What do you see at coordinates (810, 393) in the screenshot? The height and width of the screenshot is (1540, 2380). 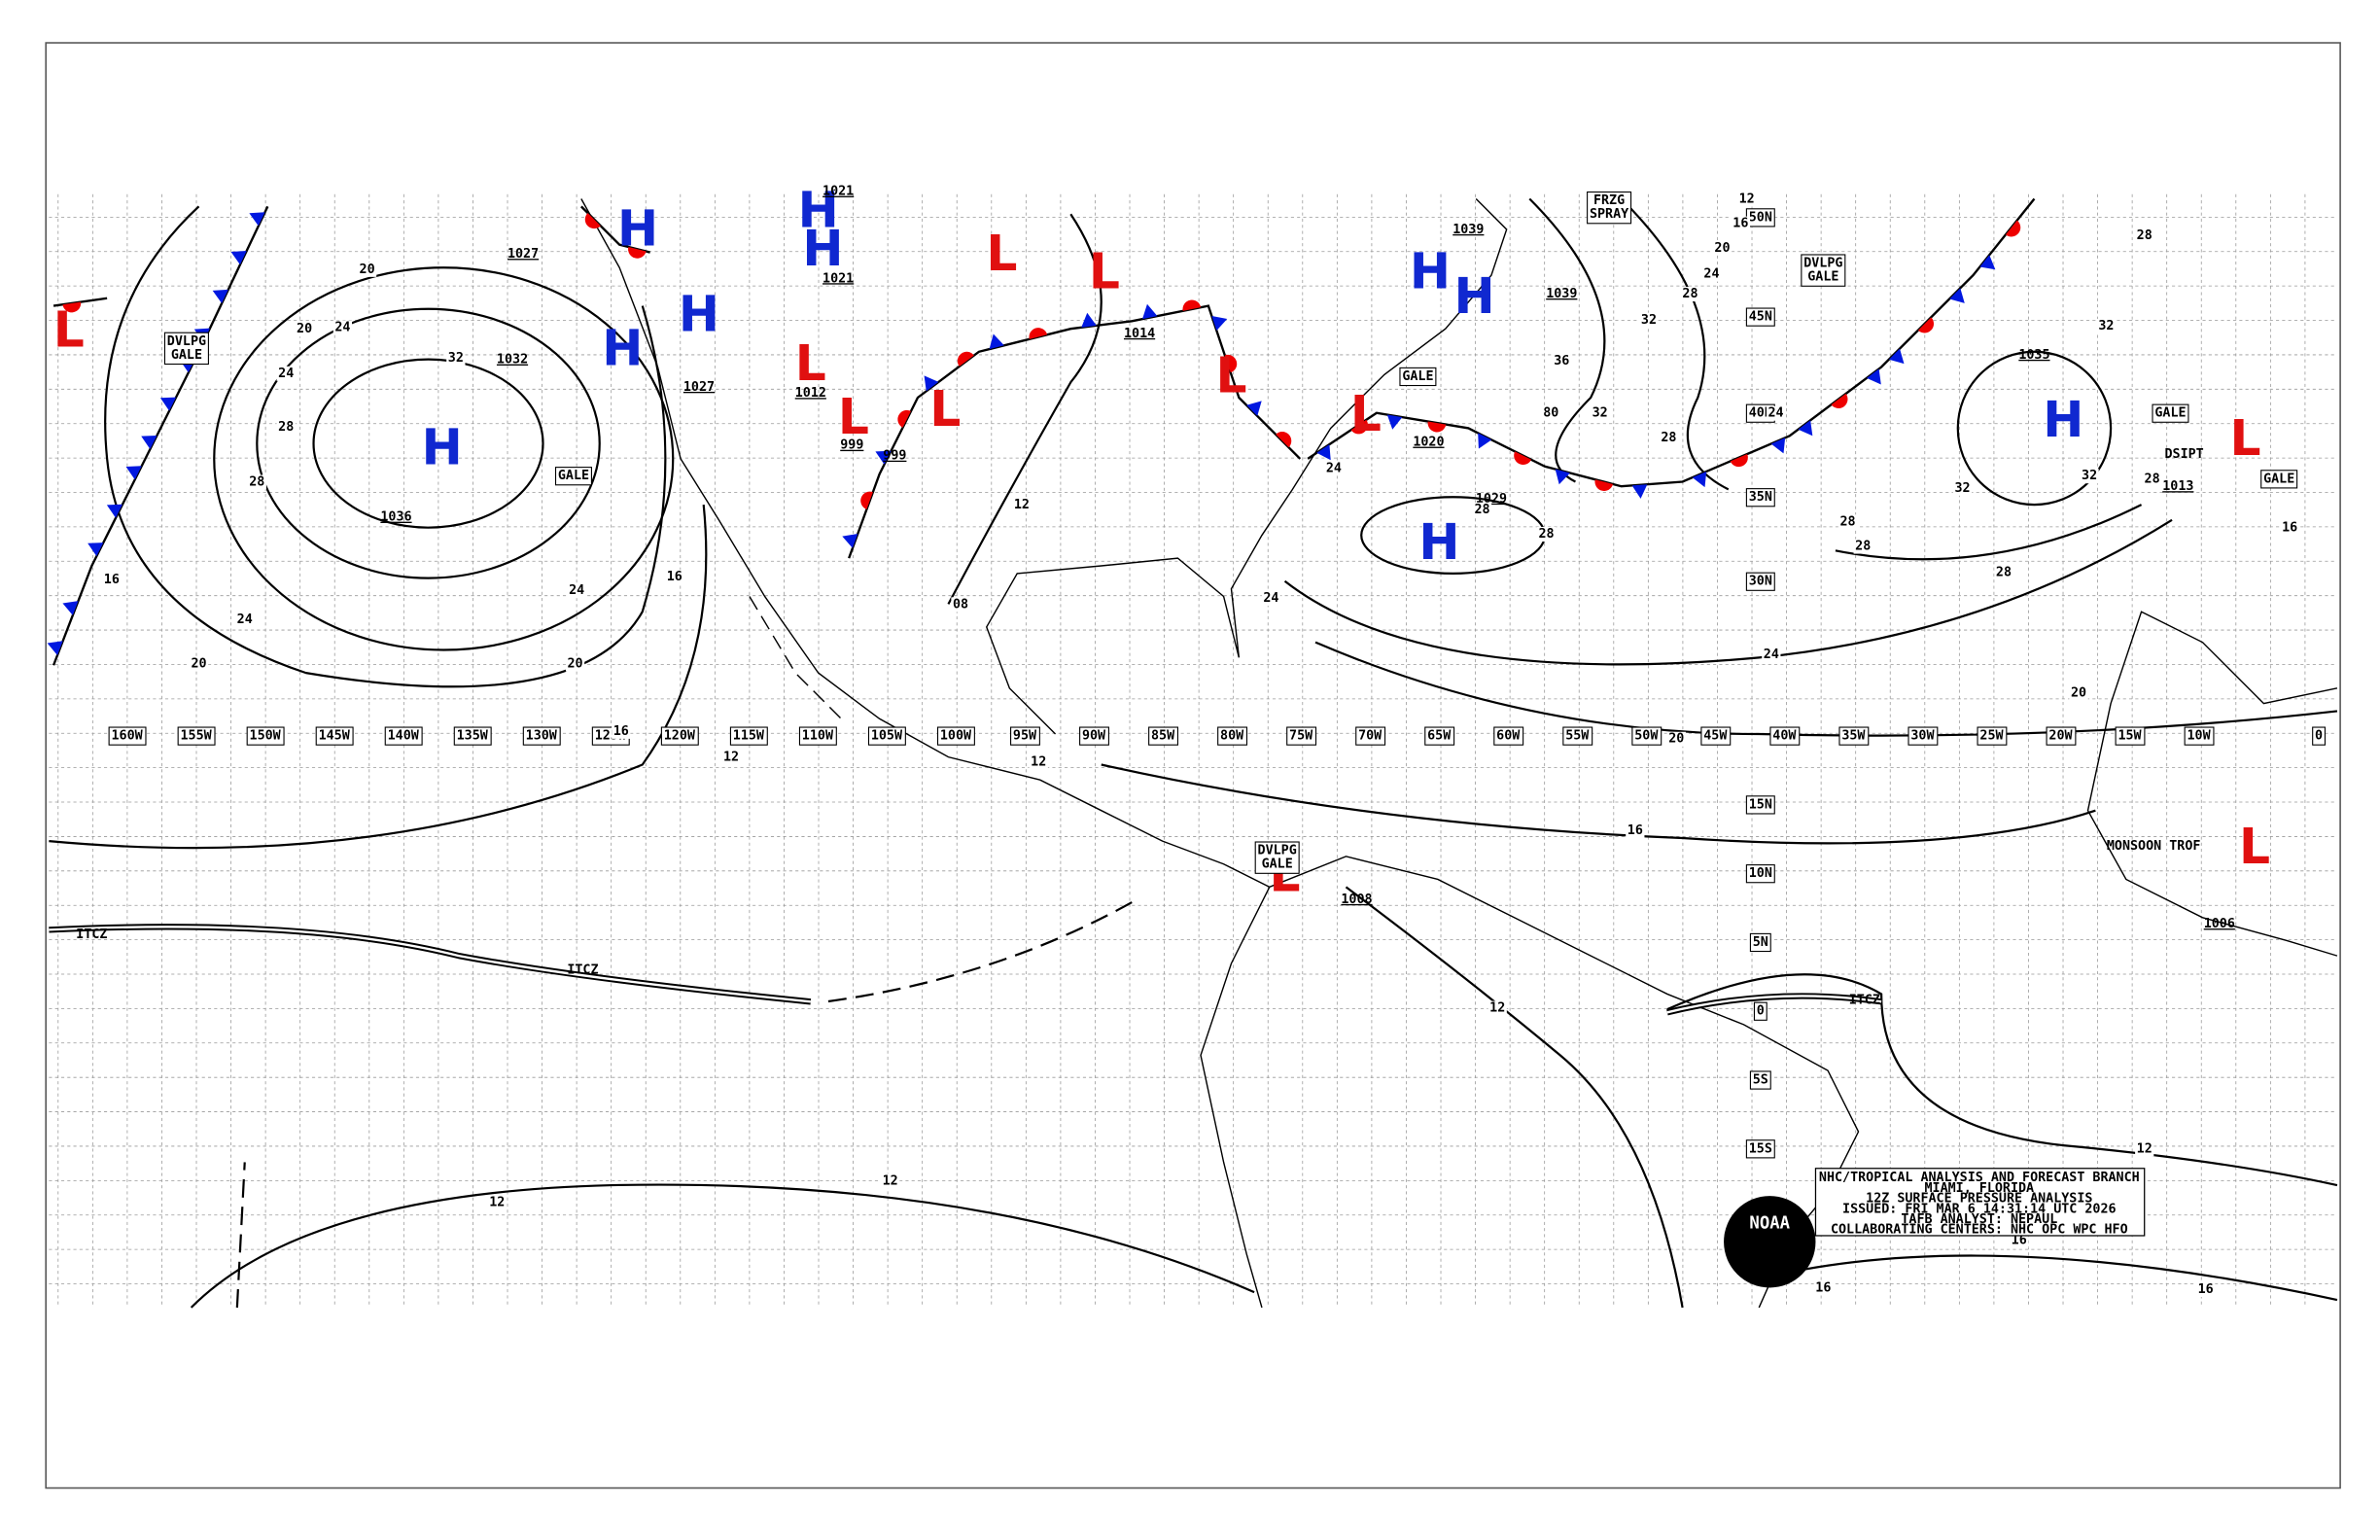 I see `central-pressure: 1012` at bounding box center [810, 393].